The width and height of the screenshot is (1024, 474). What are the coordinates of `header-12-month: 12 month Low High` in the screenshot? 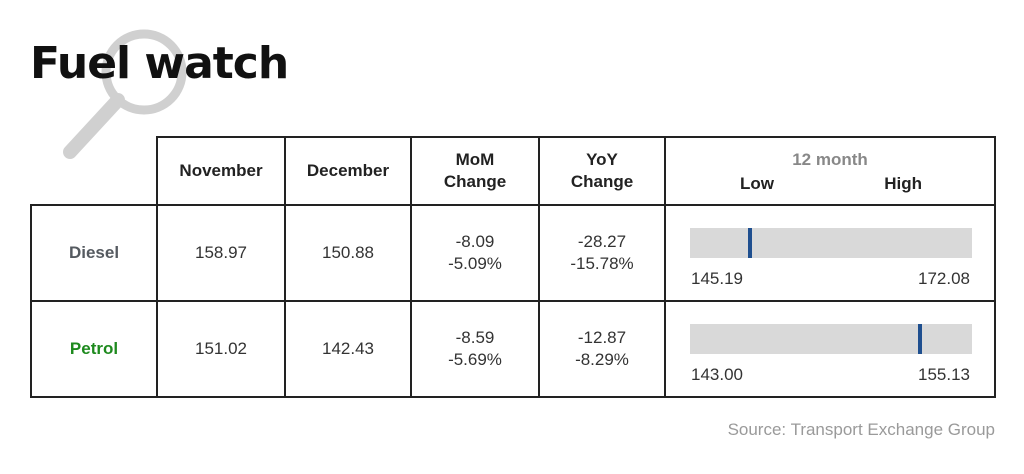 It's located at (830, 171).